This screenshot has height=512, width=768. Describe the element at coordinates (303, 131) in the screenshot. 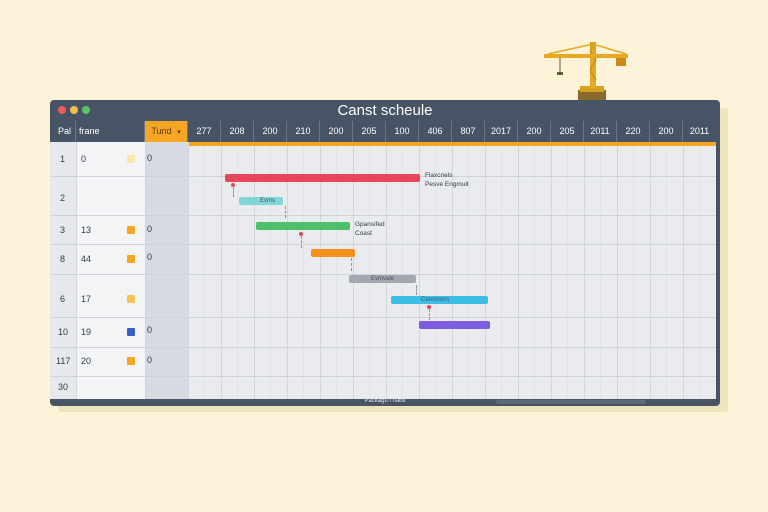

I see `timeline-header: 210` at that location.